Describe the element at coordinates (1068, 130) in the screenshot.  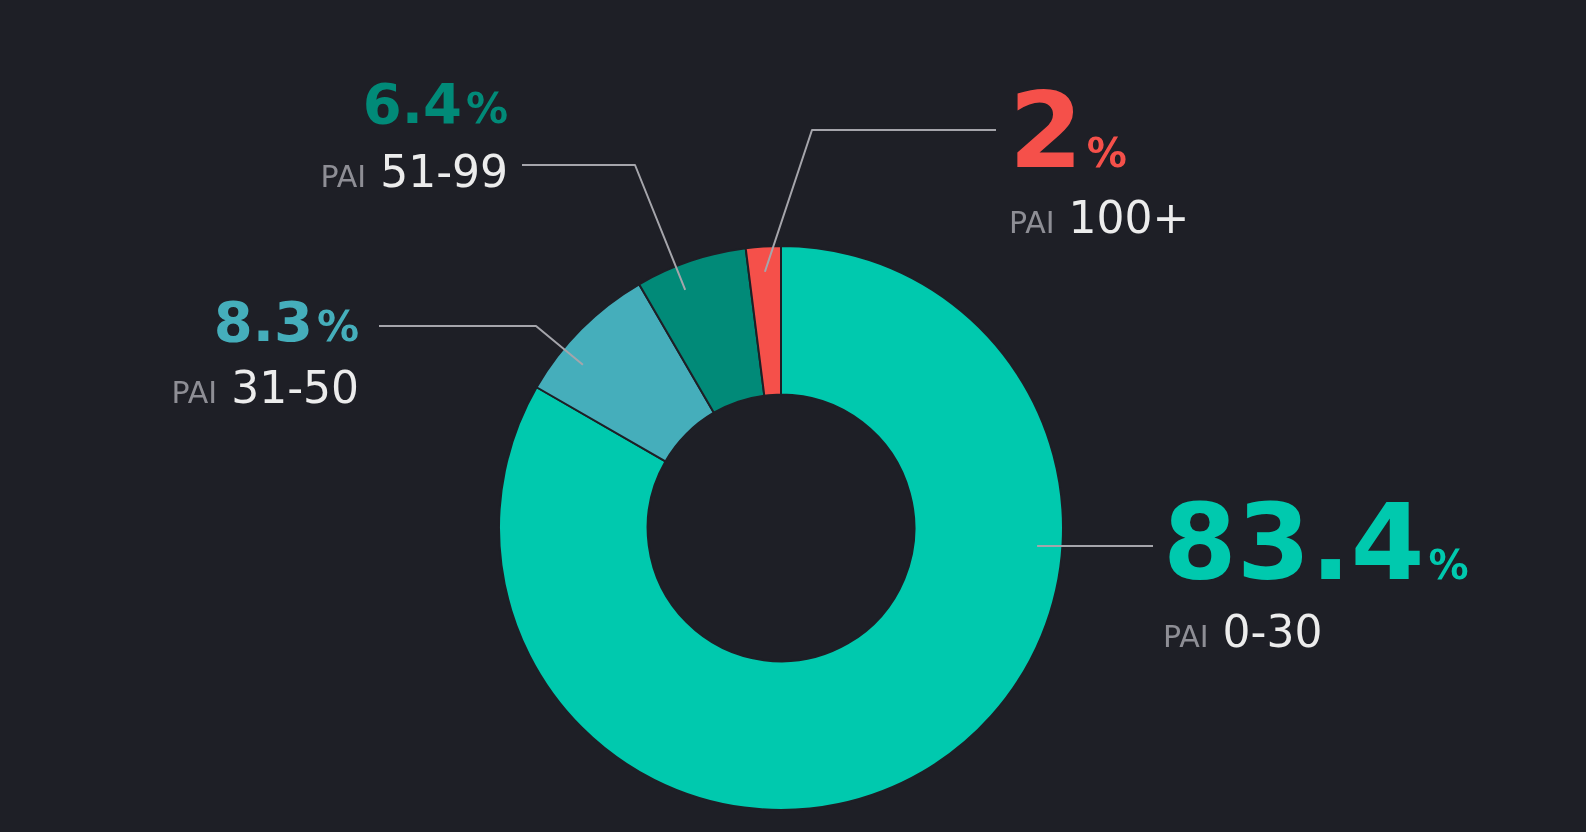
I see `data-label: 2%` at that location.